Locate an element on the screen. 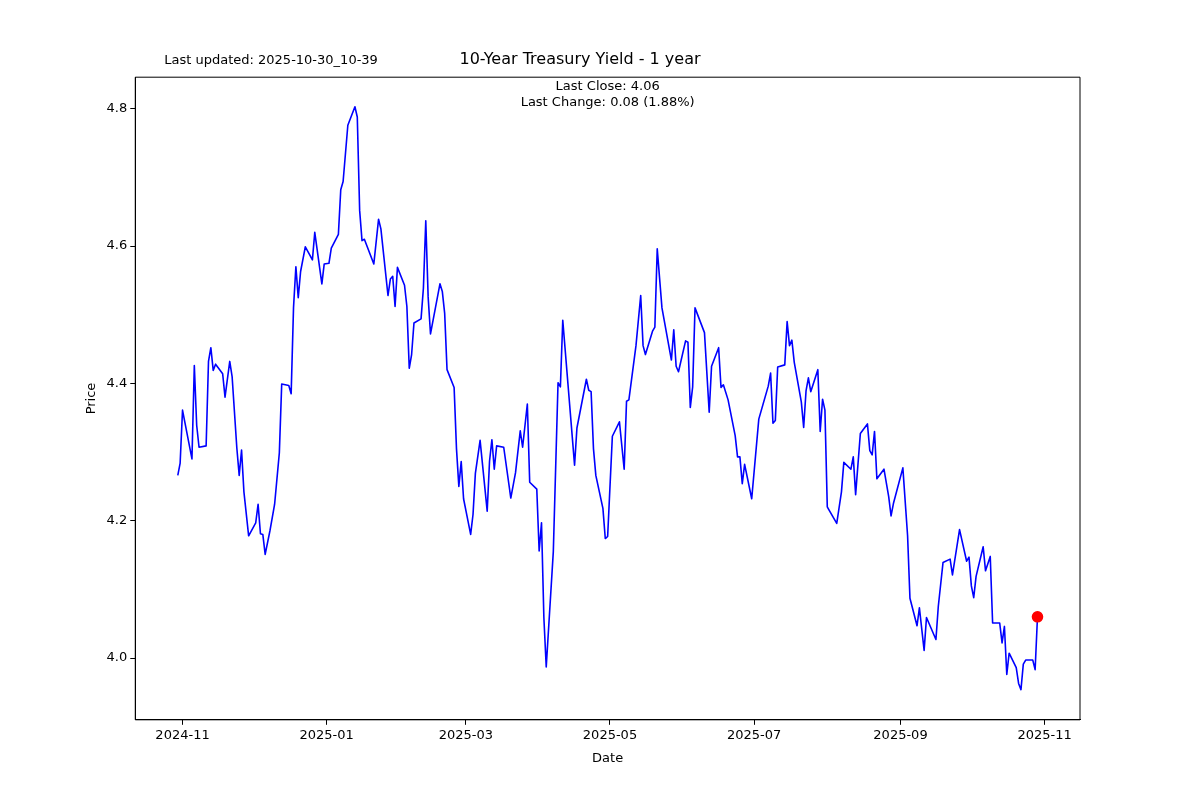 The image size is (1200, 800). x-tick-label: 2024-11 is located at coordinates (182, 734).